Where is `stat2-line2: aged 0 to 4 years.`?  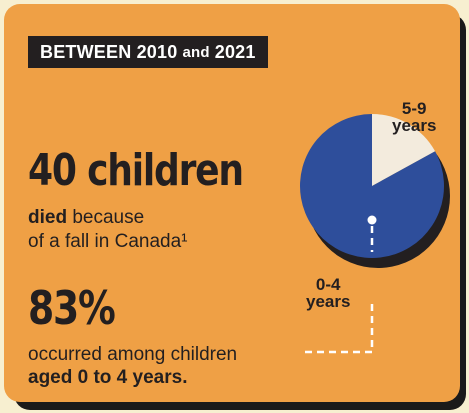 stat2-line2: aged 0 to 4 years. is located at coordinates (108, 377).